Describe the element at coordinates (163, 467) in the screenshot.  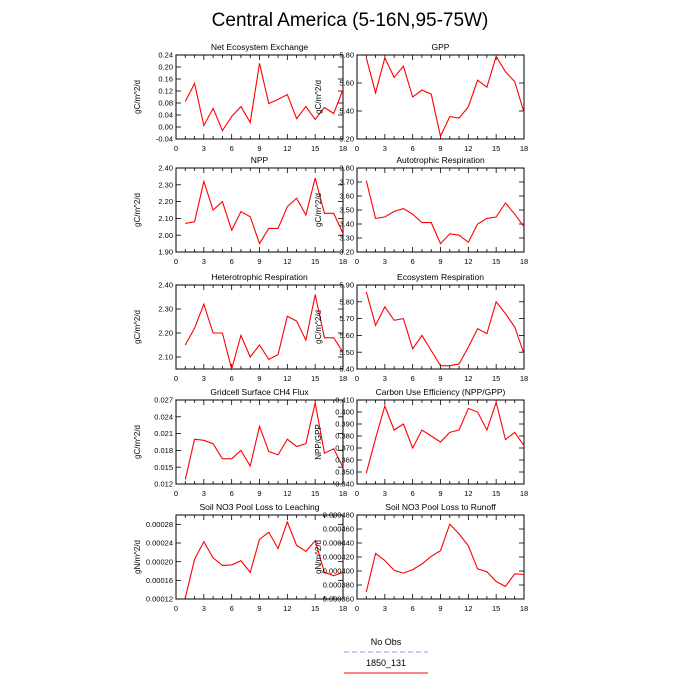
I see `y-tick-label: 0.015` at that location.